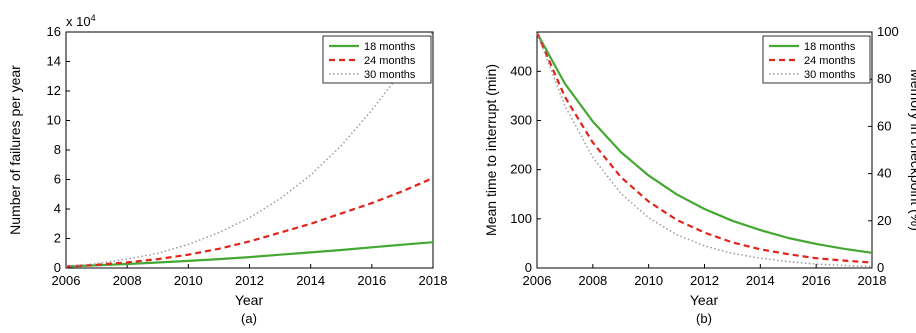  Describe the element at coordinates (57, 238) in the screenshot. I see `y-tick-label: 2` at that location.